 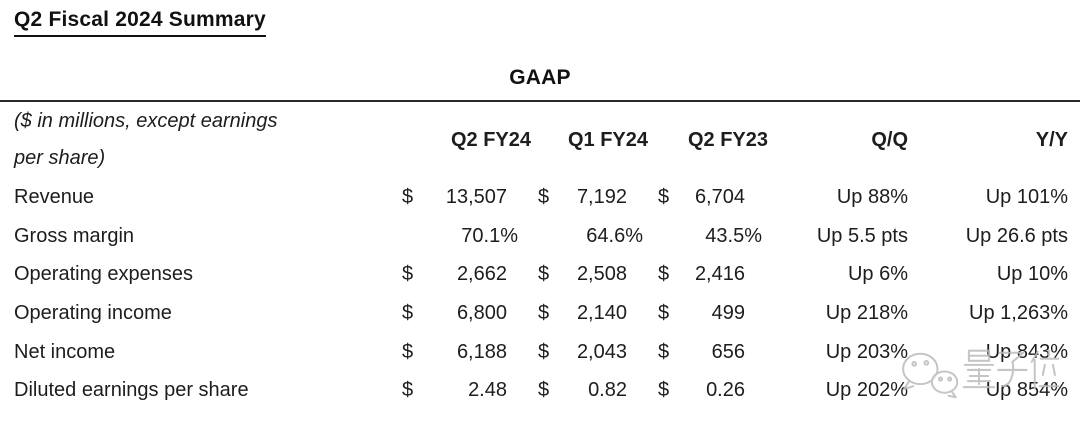 What do you see at coordinates (872, 196) in the screenshot?
I see `cell-qq: Up 88%` at bounding box center [872, 196].